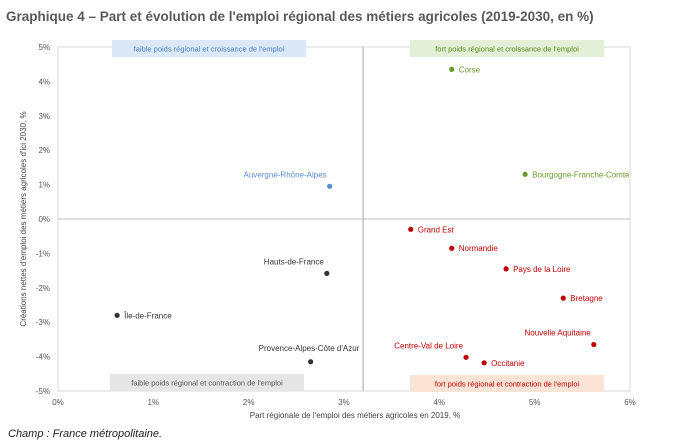  I want to click on y-tick-label: 1%, so click(44, 185).